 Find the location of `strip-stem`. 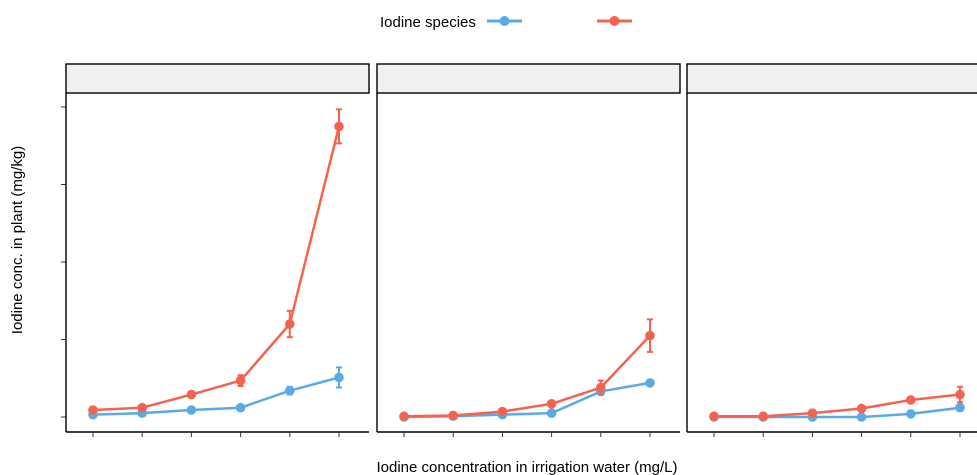

strip-stem is located at coordinates (528, 78).